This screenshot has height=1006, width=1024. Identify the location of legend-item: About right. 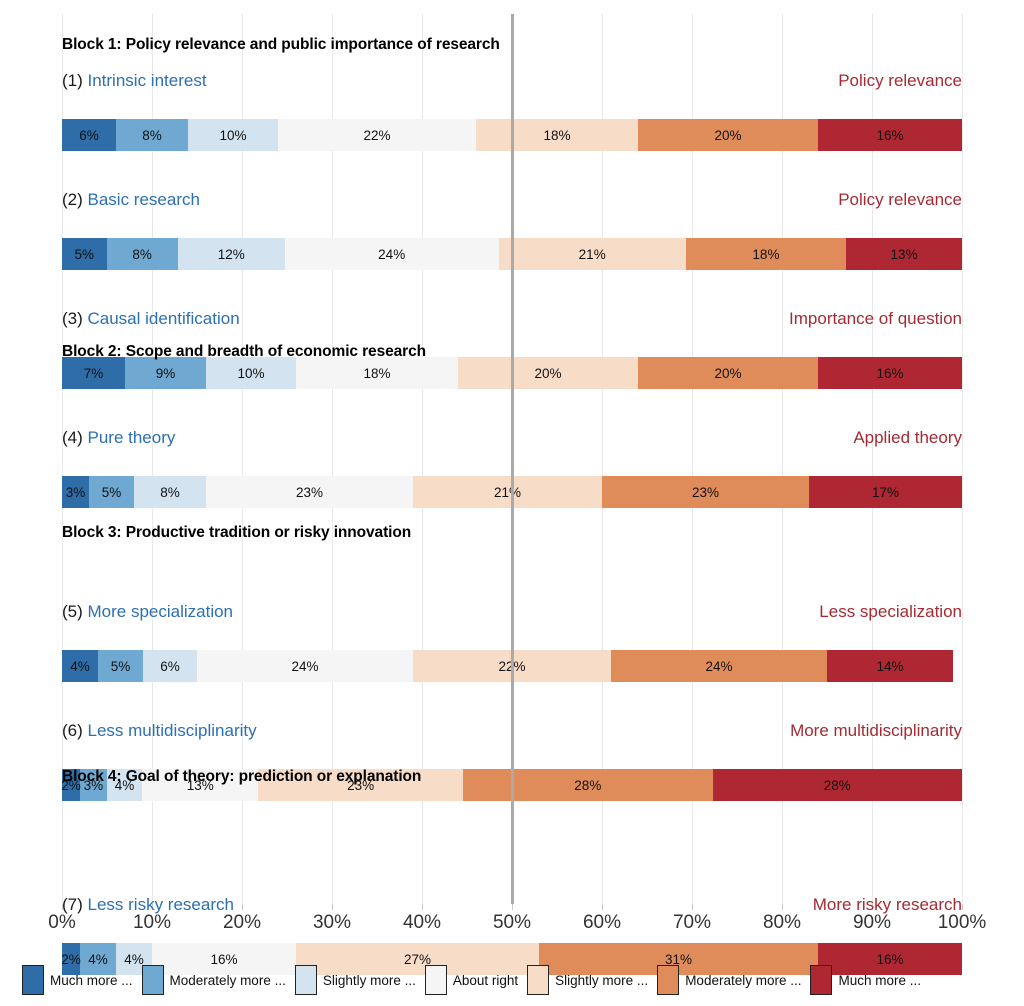
(471, 980).